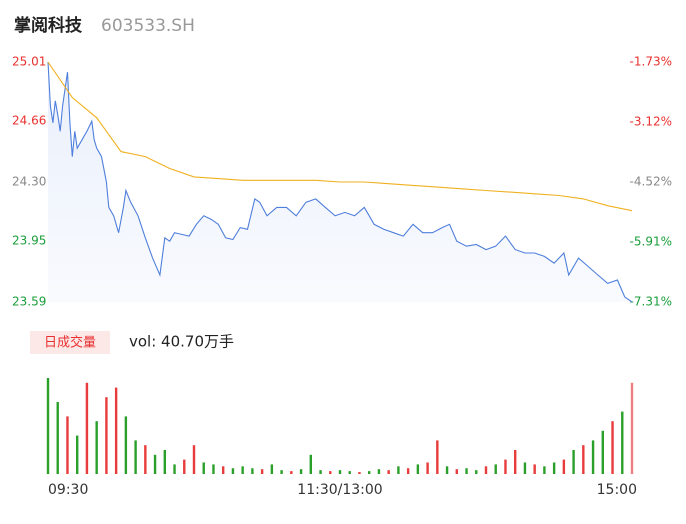 The width and height of the screenshot is (686, 524). I want to click on y-tick-label: 25.01, so click(29, 62).